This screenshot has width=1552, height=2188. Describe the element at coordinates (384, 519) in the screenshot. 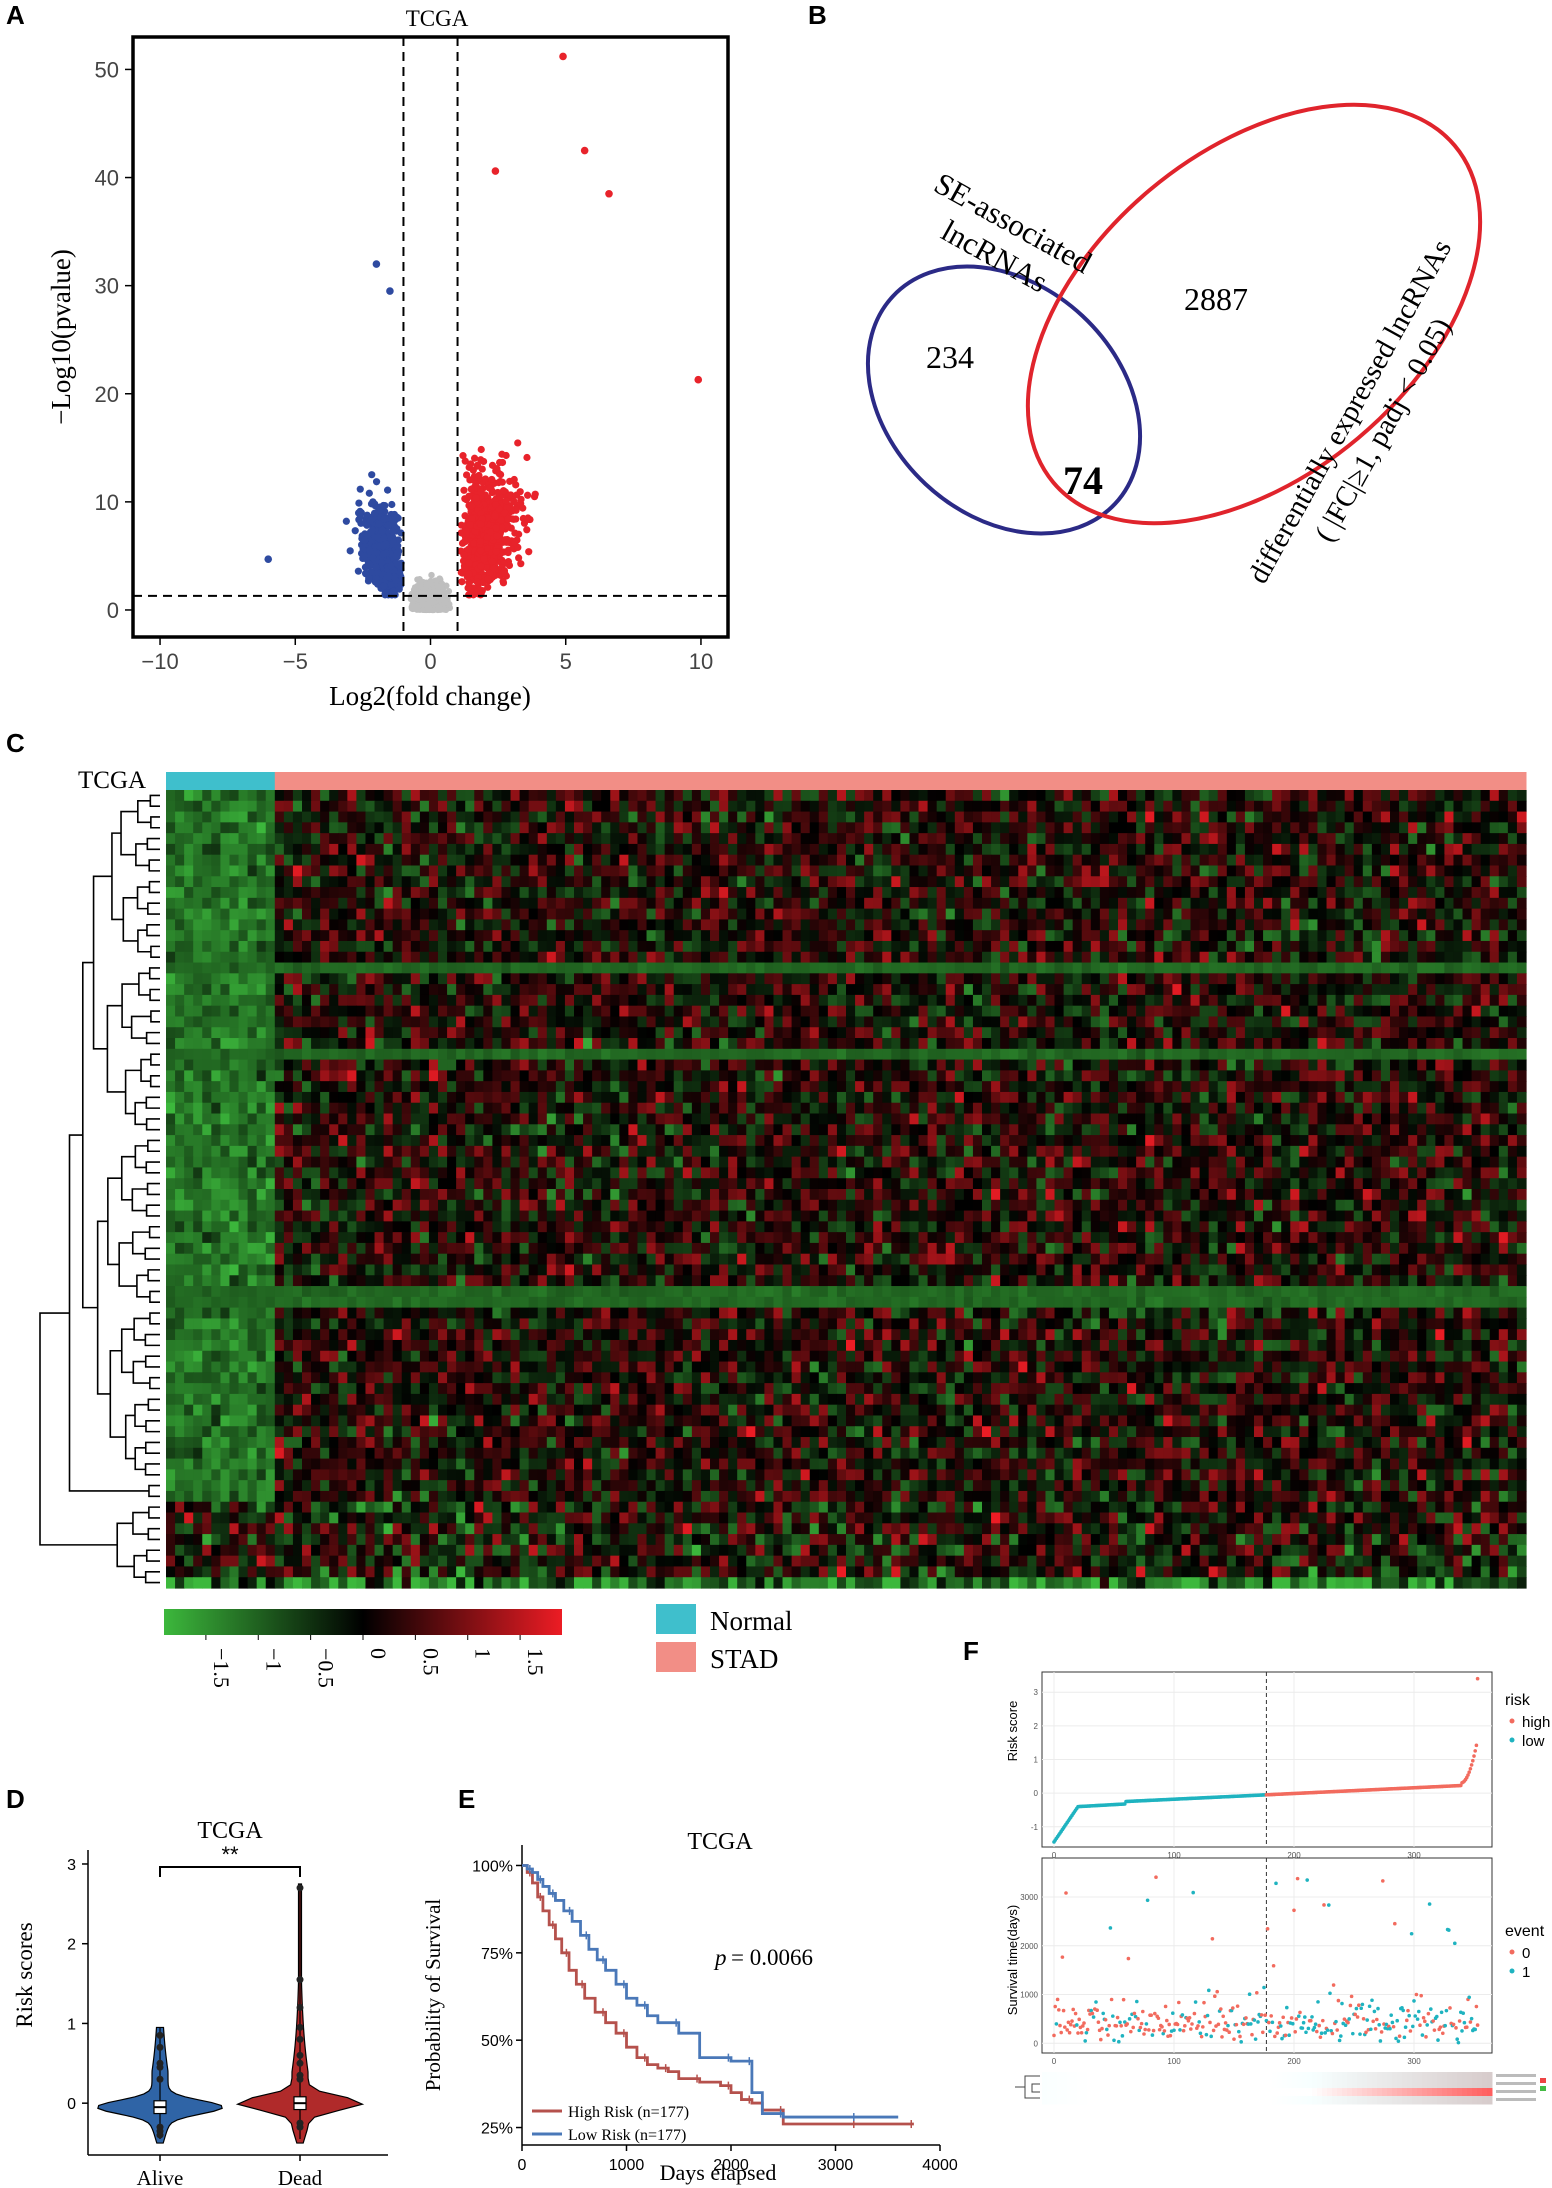

I see `volcano-point-down` at that location.